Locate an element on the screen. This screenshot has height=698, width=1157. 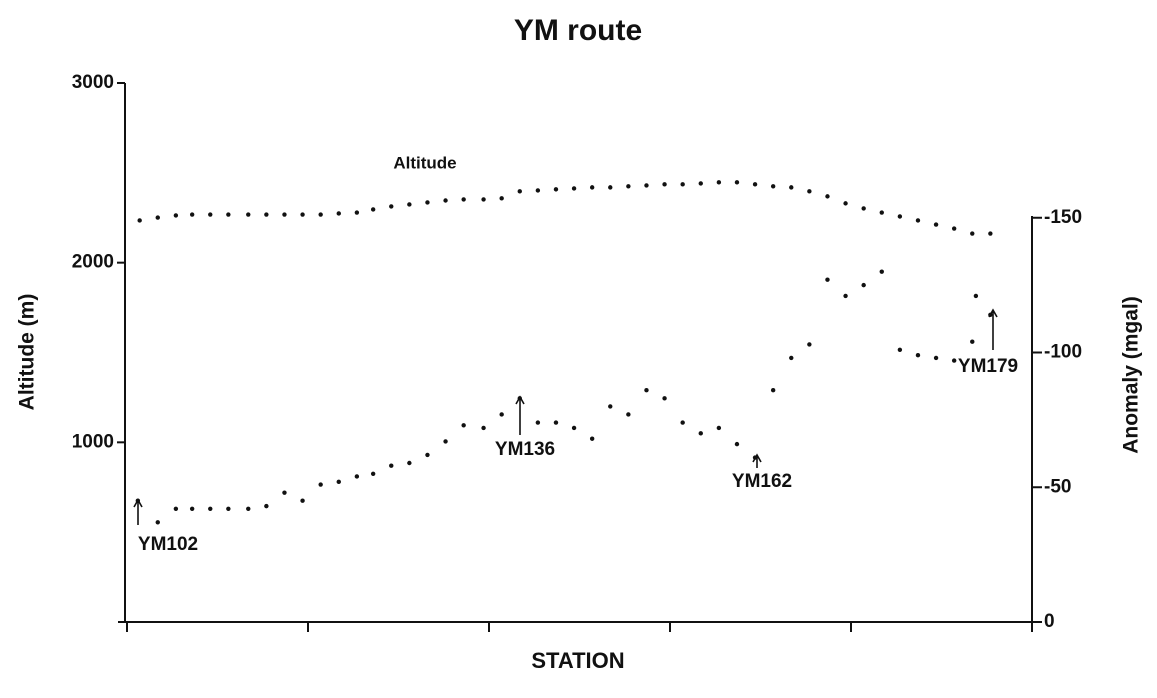
annotation: YM162 is located at coordinates (762, 481).